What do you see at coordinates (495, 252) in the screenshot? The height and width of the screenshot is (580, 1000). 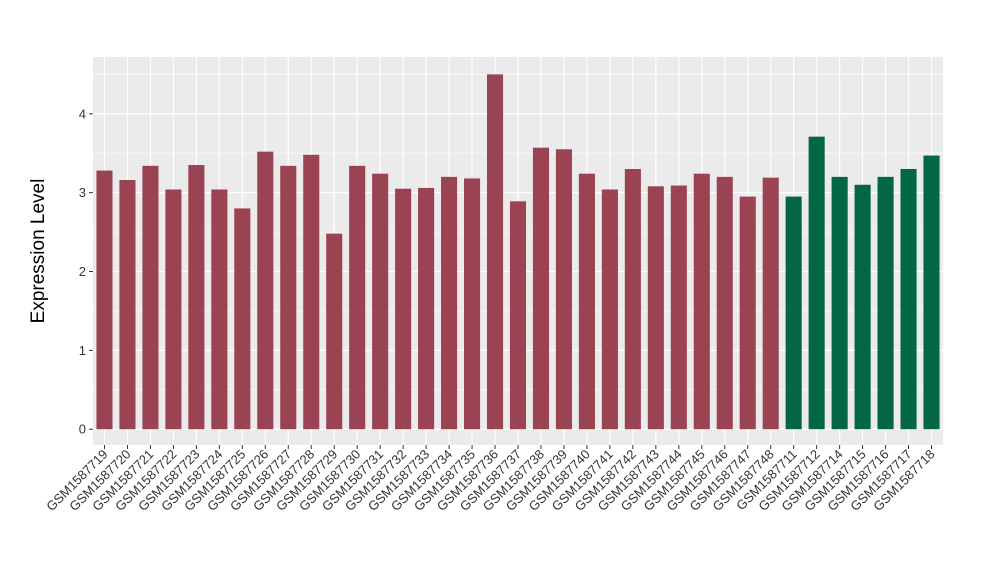 I see `bar-GSM1587736` at bounding box center [495, 252].